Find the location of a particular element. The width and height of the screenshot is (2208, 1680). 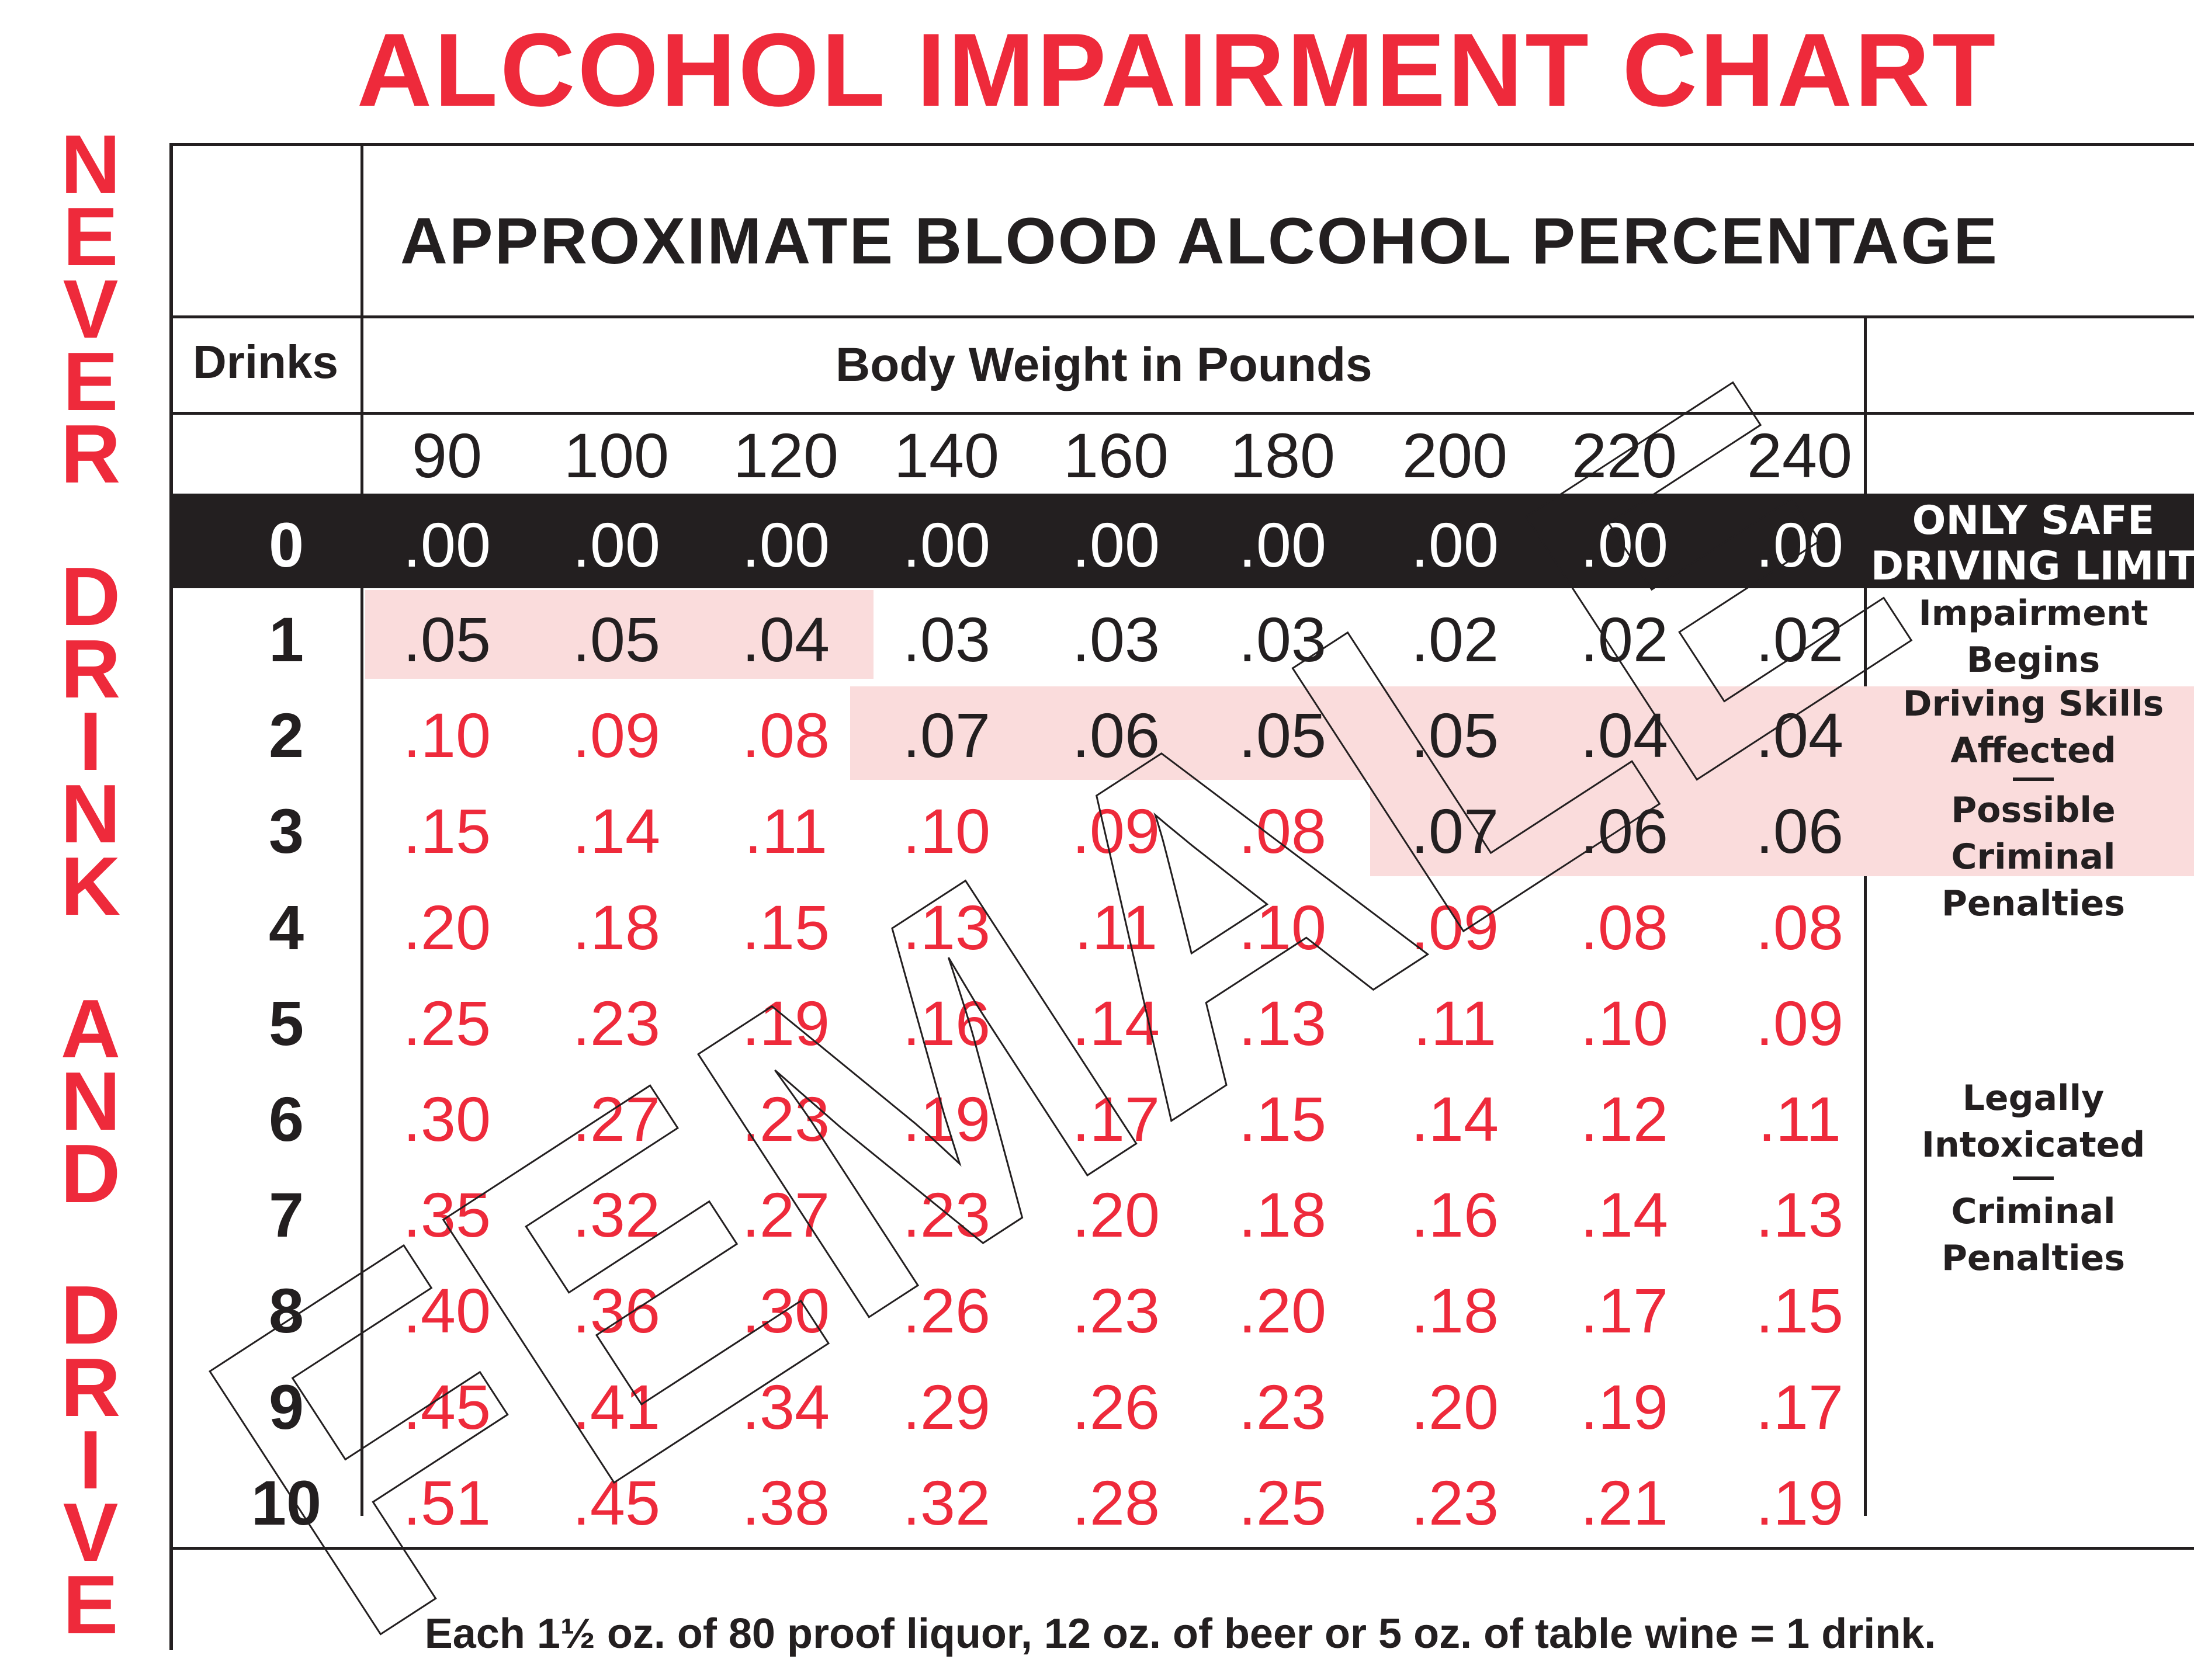

bac-cell: .26 is located at coordinates (946, 1310).